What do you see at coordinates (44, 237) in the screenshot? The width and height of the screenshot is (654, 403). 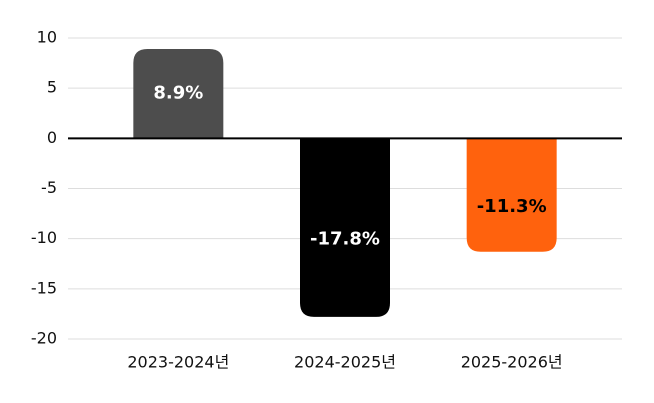 I see `y-tick-label: -10` at bounding box center [44, 237].